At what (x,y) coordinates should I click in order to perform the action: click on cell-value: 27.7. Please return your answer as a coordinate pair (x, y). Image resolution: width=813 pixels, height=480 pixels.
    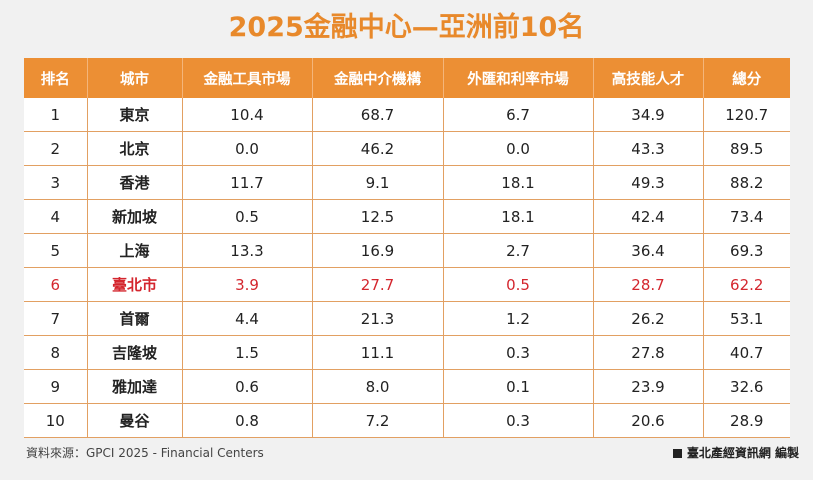
    Looking at the image, I should click on (378, 284).